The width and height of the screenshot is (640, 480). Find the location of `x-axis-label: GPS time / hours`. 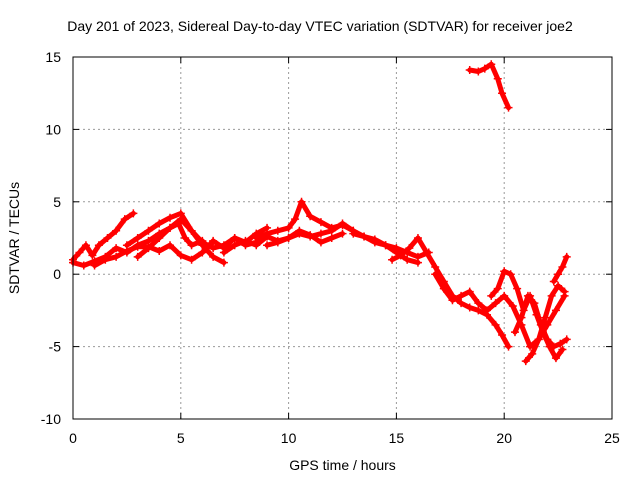

x-axis-label: GPS time / hours is located at coordinates (342, 465).